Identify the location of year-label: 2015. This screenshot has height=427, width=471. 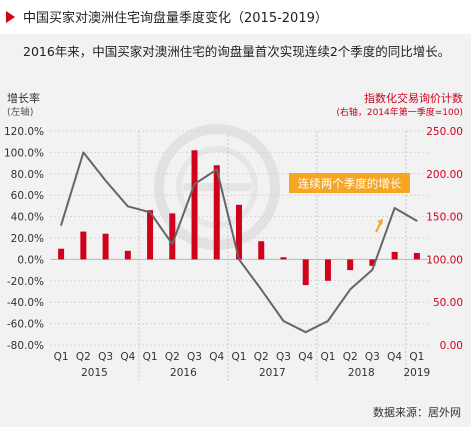
(94, 373).